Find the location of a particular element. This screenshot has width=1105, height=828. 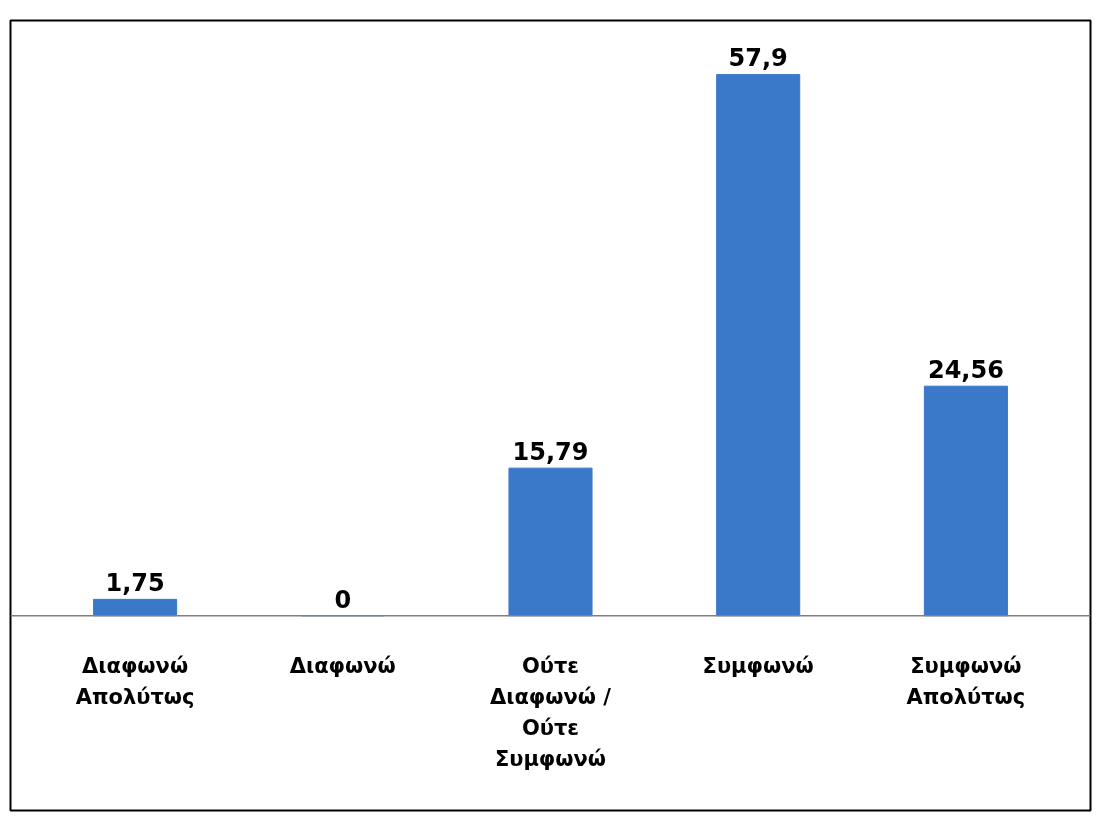

data-label: 1,75 is located at coordinates (135, 583).